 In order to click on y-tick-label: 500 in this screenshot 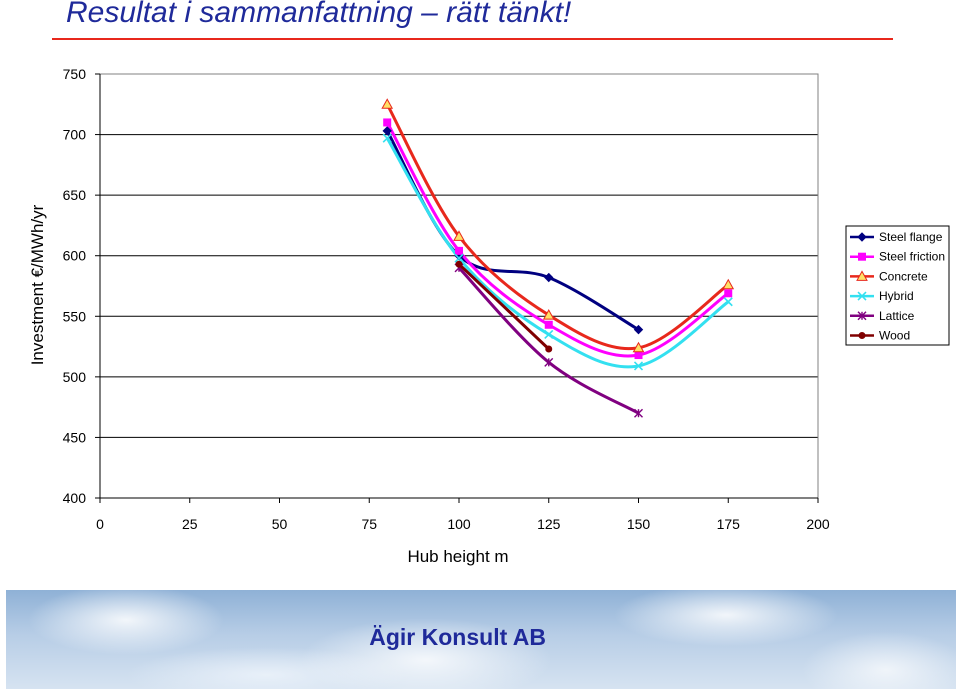, I will do `click(75, 377)`.